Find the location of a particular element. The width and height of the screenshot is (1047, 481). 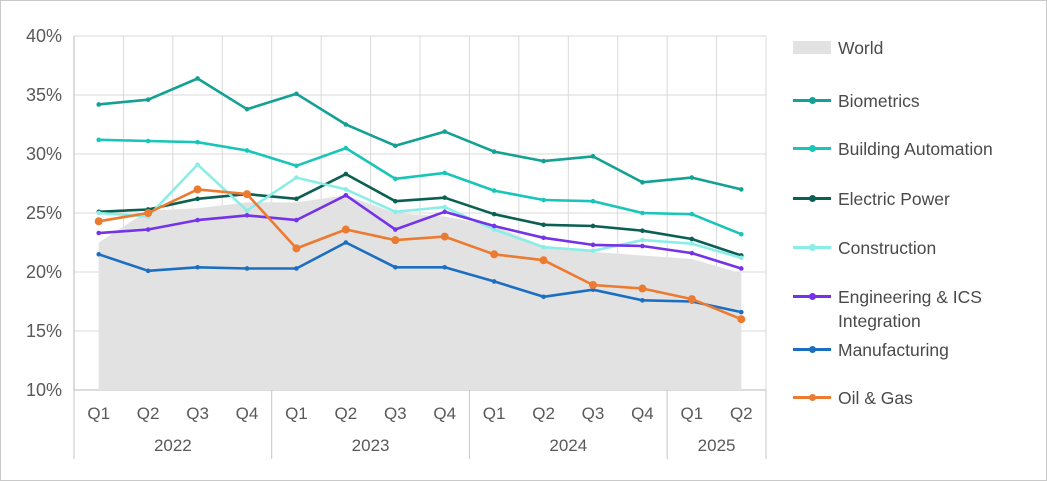

legend-item-biometrics: Biometrics is located at coordinates (856, 101).